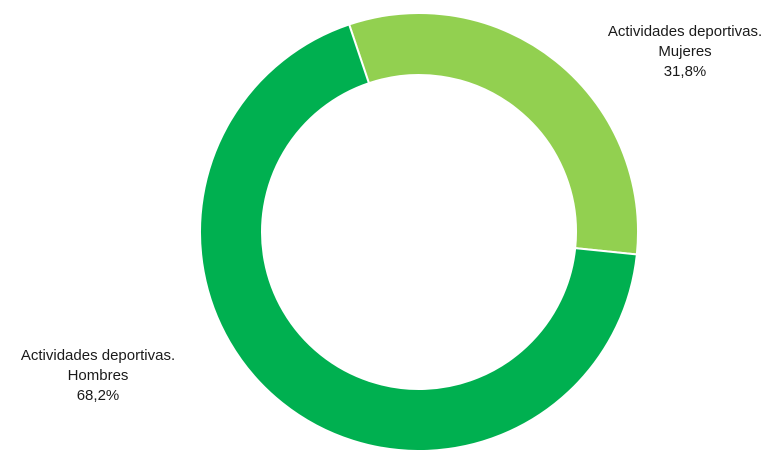  I want to click on data-label-hombres: Actividades deportivas. Hombres 68,2%, so click(98, 376).